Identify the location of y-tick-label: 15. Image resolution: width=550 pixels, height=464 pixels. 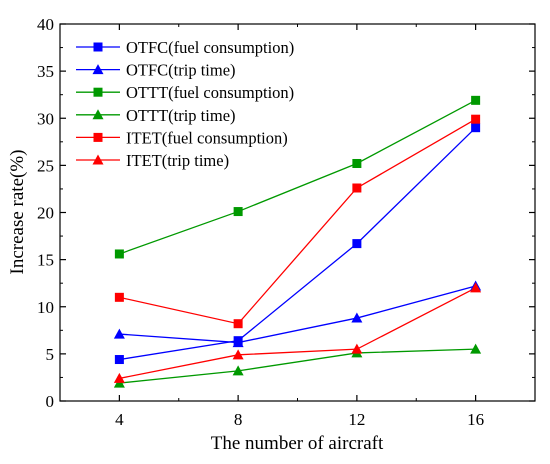
(45, 260).